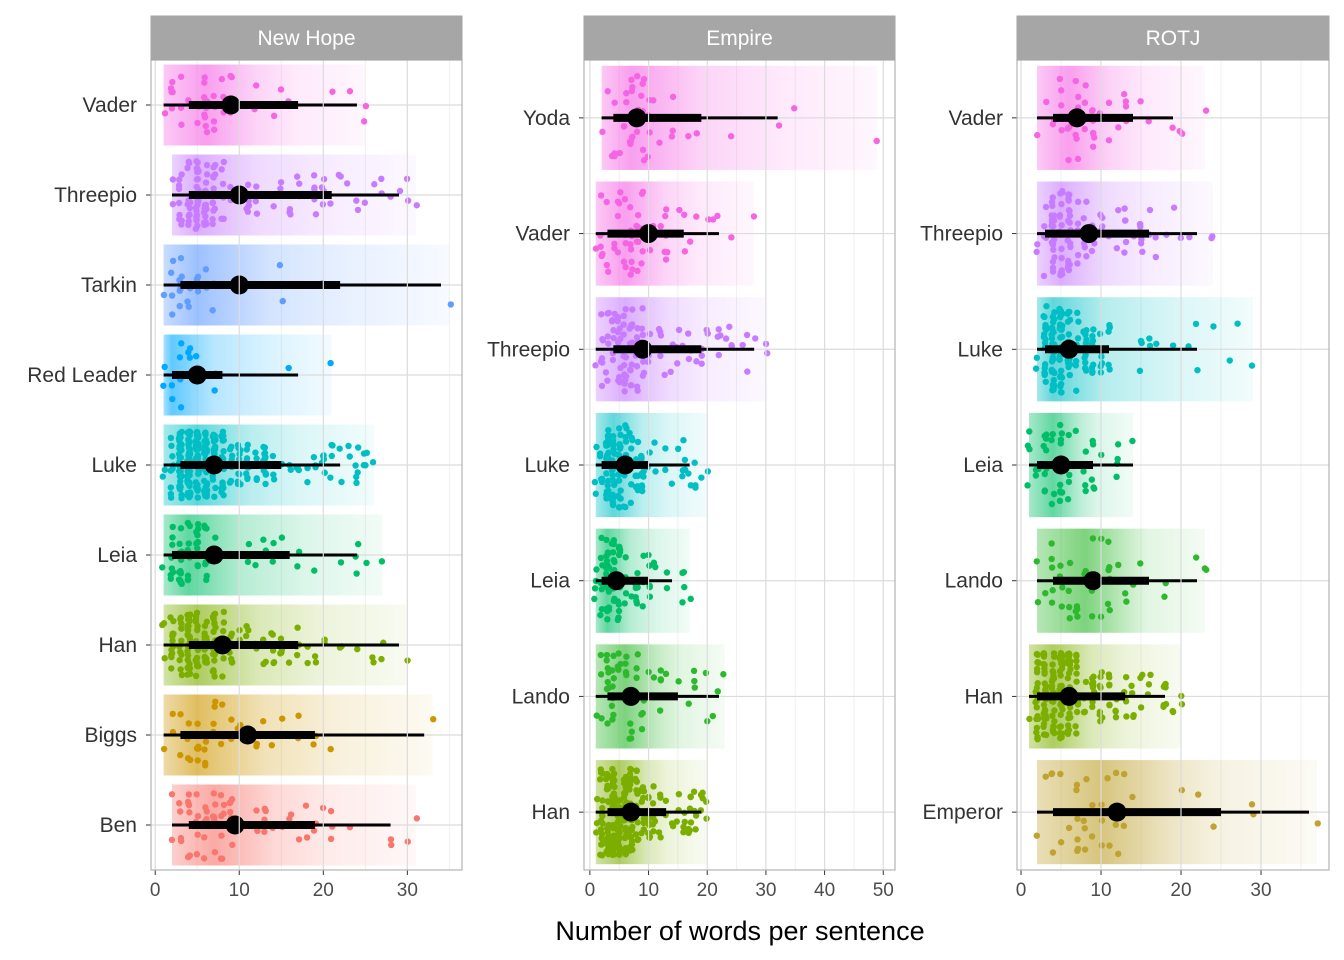 Image resolution: width=1344 pixels, height=960 pixels. Describe the element at coordinates (323, 890) in the screenshot. I see `x-tick-label: 20` at that location.